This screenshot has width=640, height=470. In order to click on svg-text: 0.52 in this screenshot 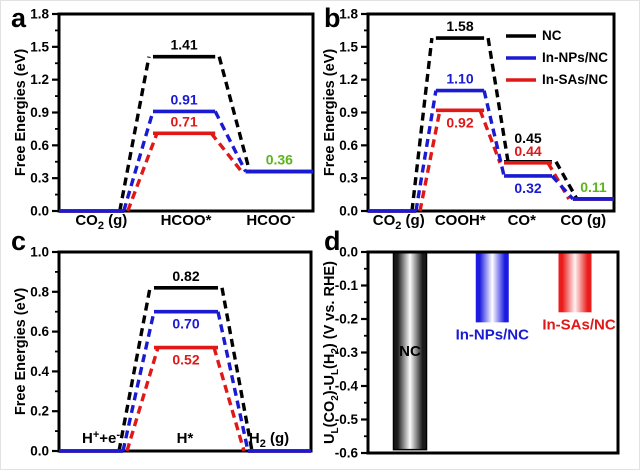, I will do `click(185, 360)`.